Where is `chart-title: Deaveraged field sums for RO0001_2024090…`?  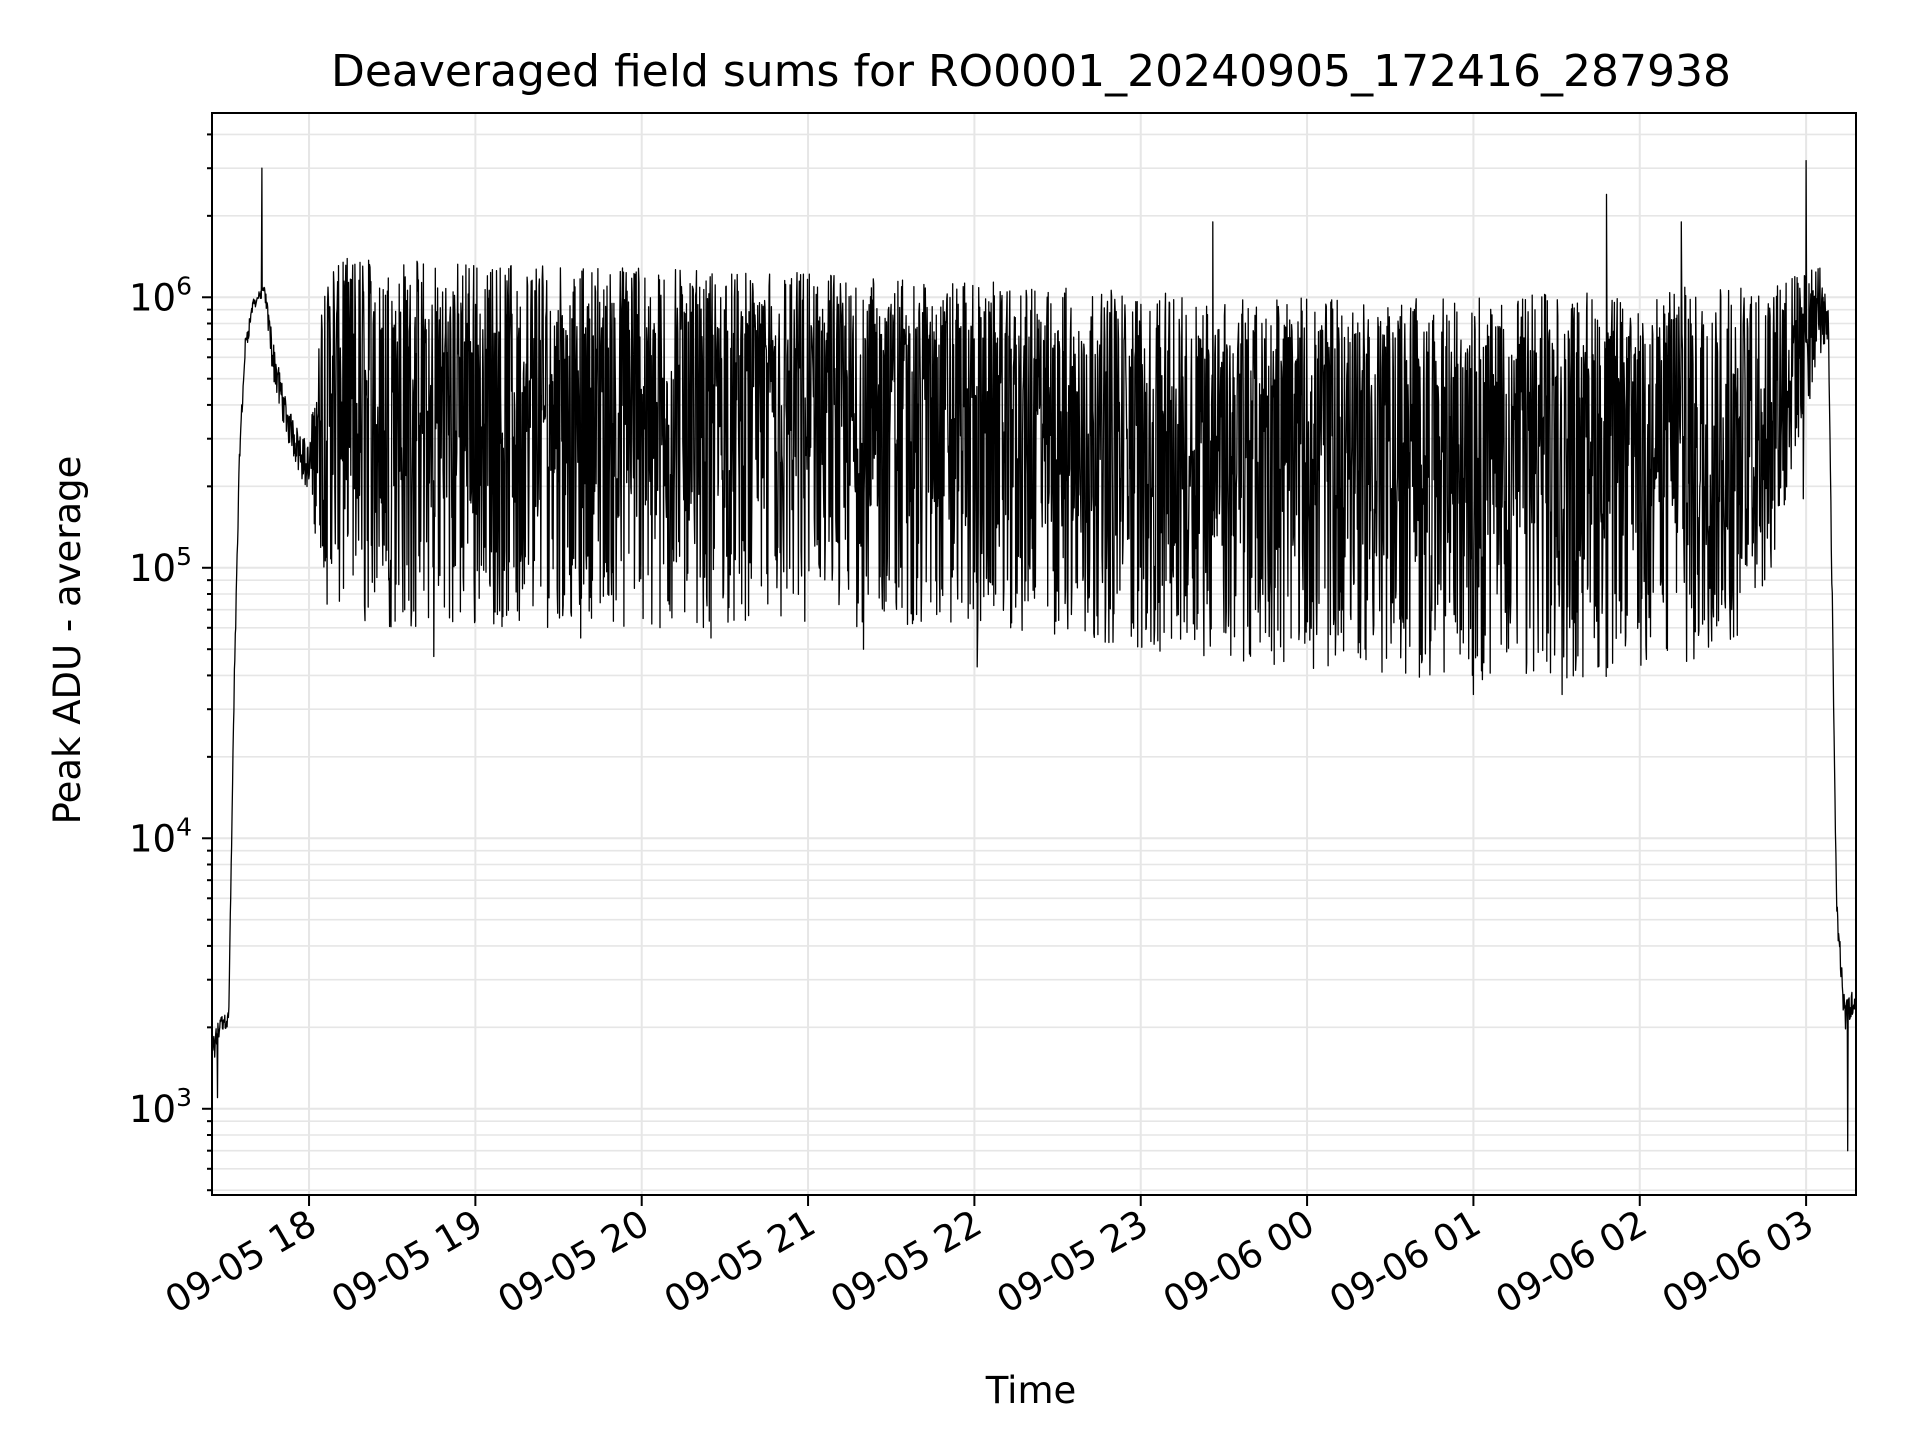 chart-title: Deaveraged field sums for RO0001_2024090… is located at coordinates (1031, 71).